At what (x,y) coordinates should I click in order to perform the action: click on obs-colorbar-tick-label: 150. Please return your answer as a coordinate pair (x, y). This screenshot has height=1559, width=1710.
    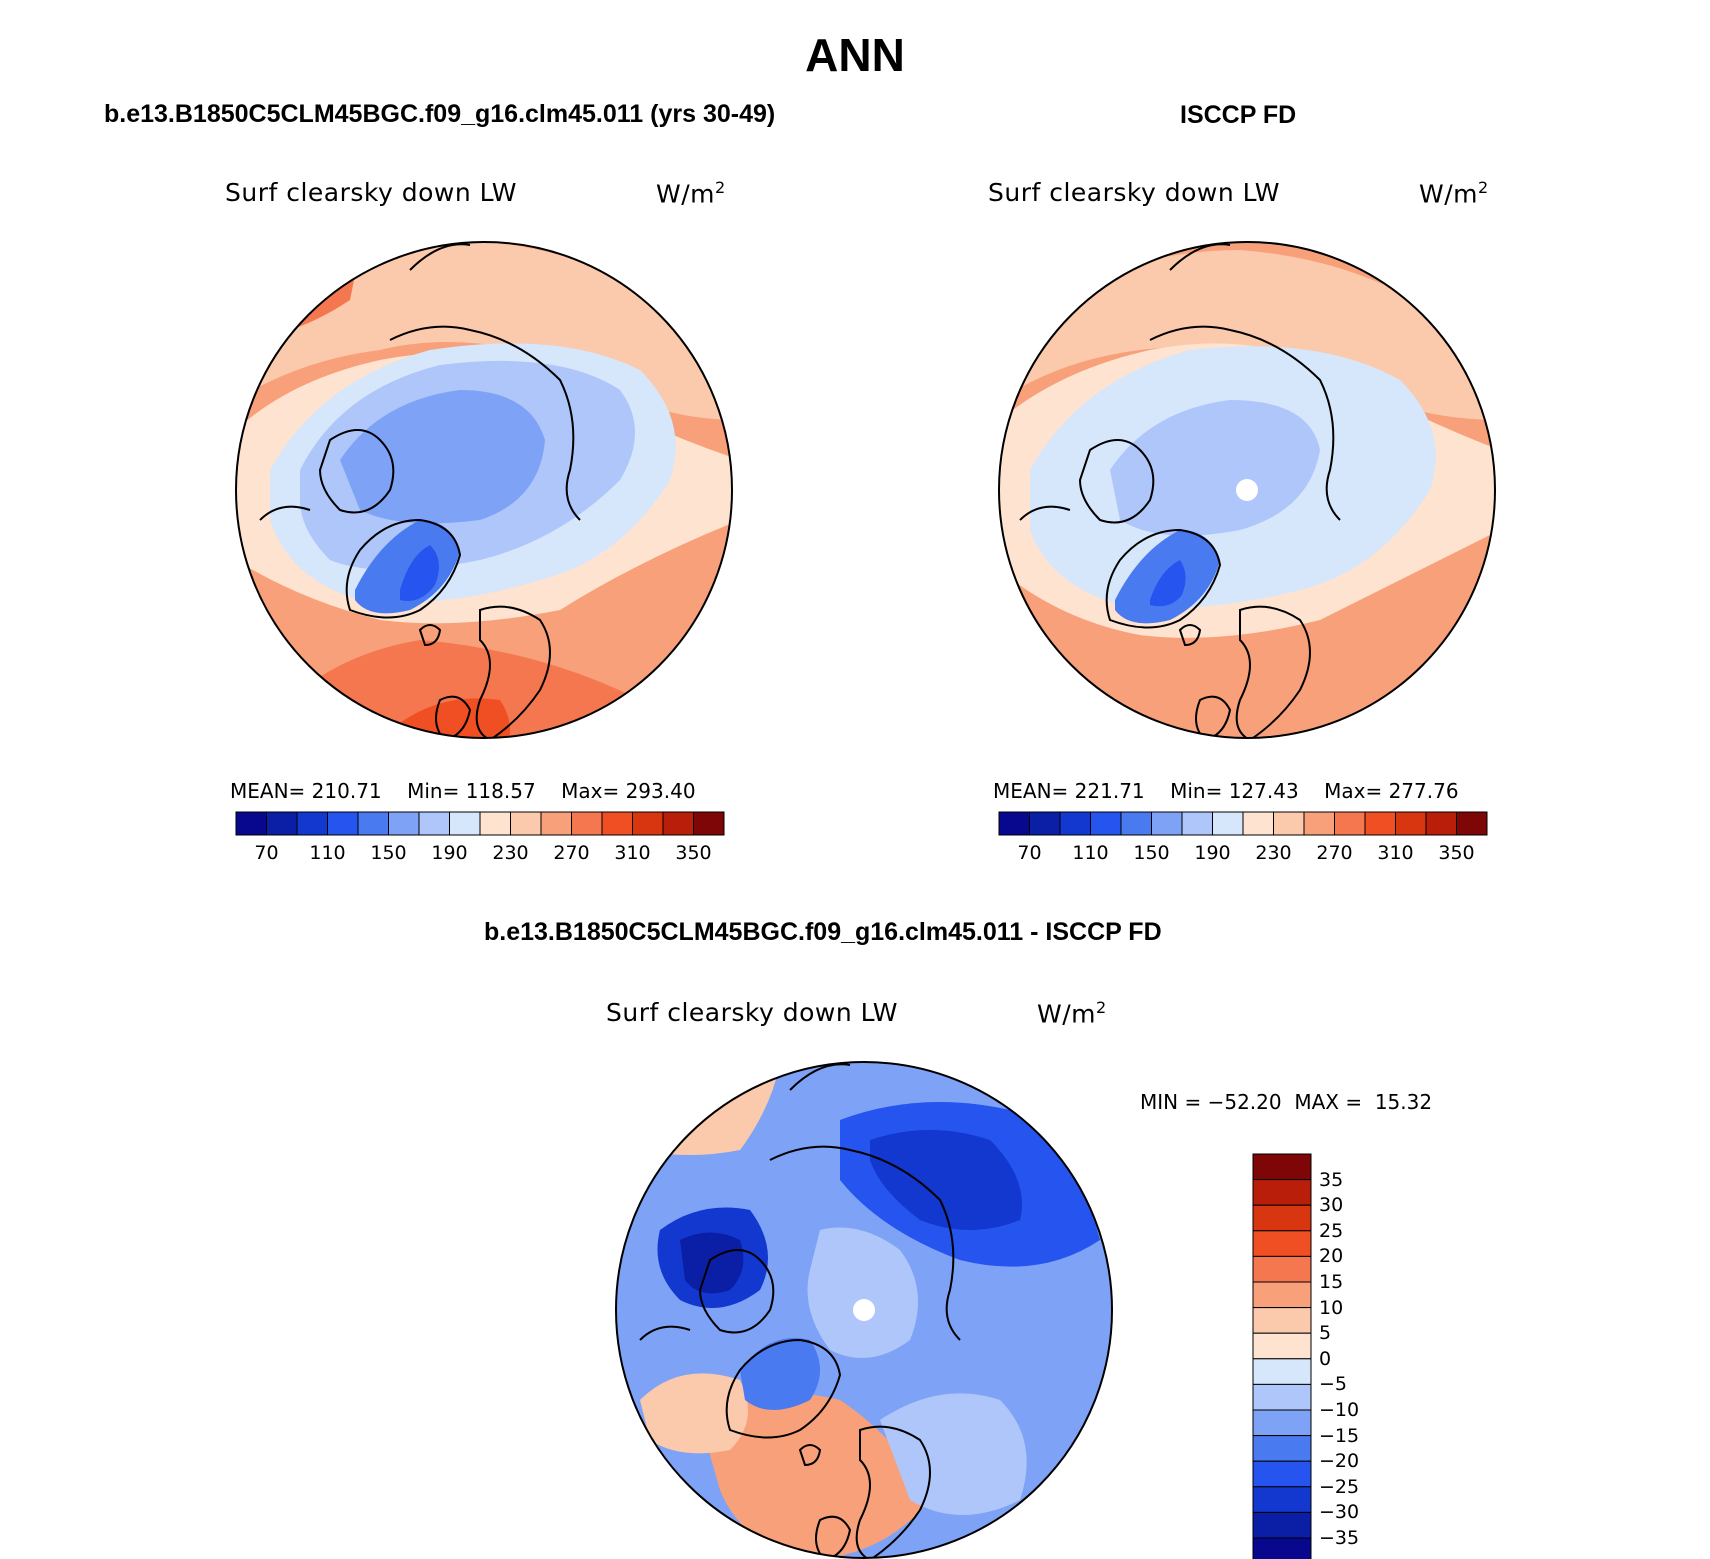
    Looking at the image, I should click on (1151, 853).